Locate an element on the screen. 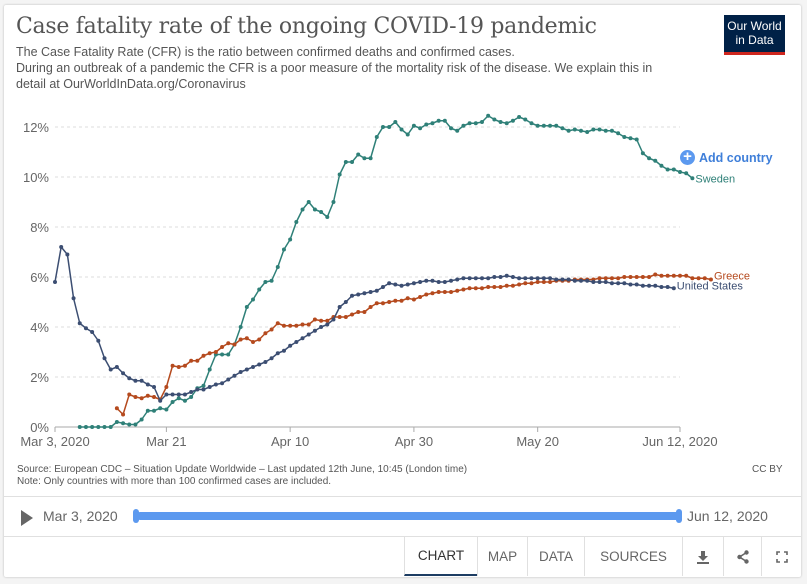  fullscreen-icon is located at coordinates (781, 556).